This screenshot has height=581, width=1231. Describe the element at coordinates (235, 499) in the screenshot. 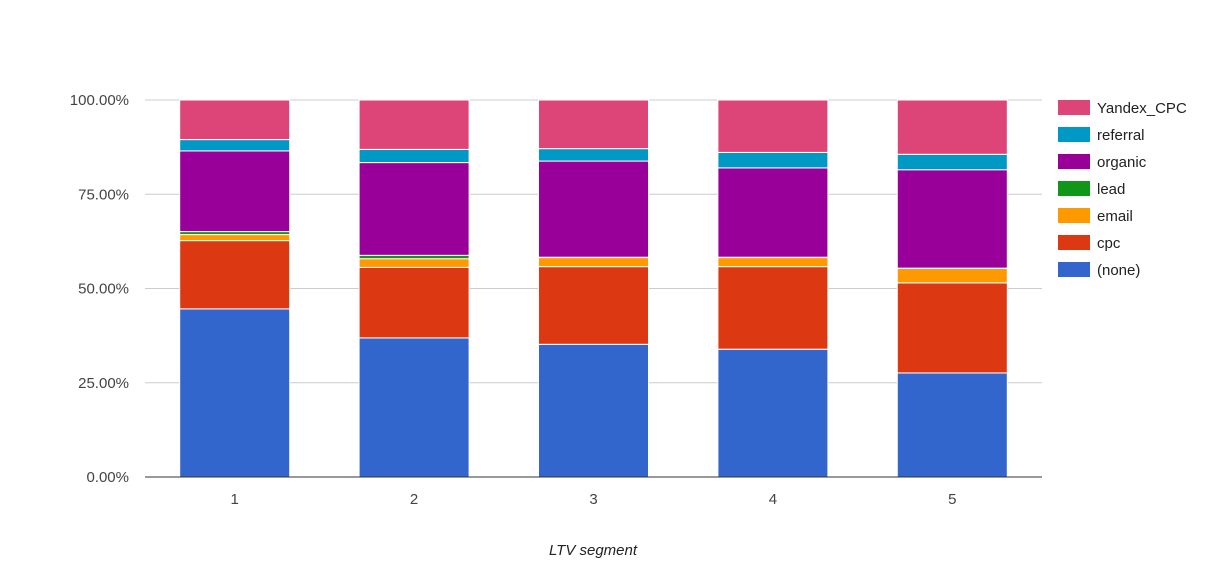

I see `x-tick-label: 1` at that location.